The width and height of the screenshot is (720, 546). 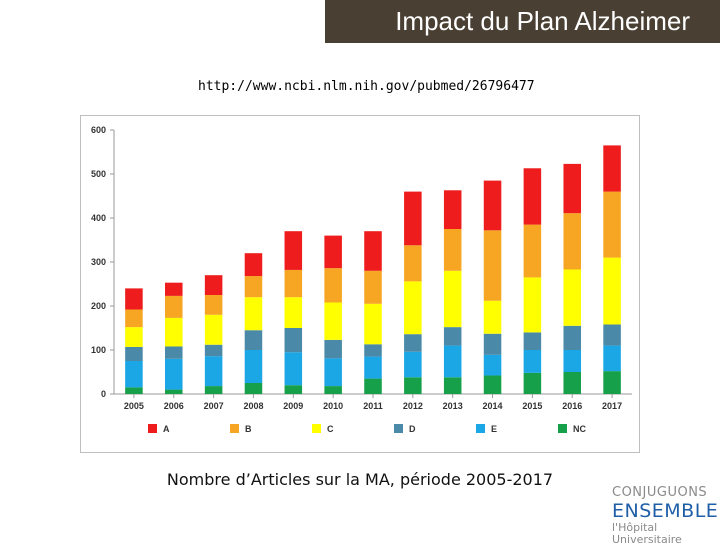 I want to click on bar-e-2009, so click(x=293, y=369).